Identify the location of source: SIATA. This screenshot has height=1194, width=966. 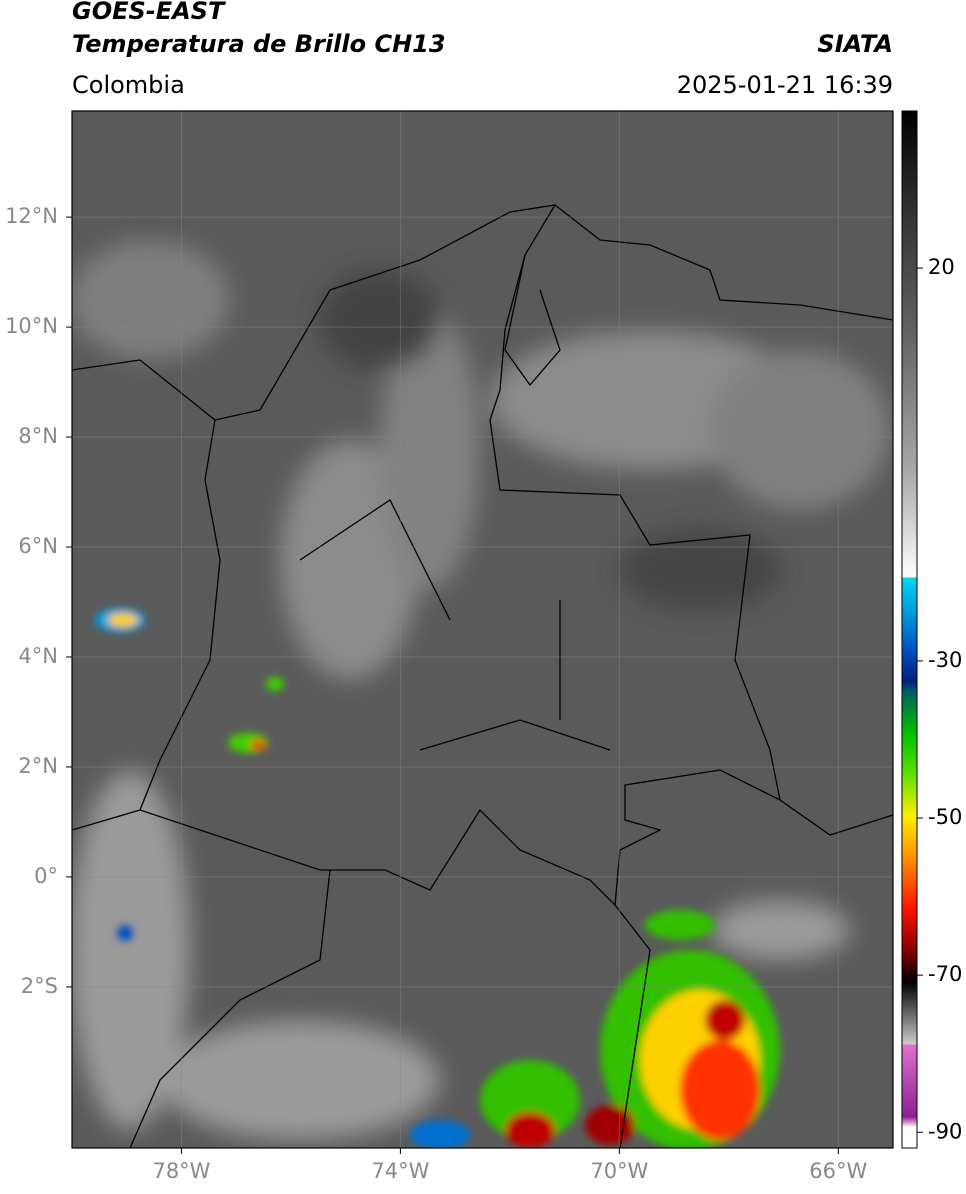
(855, 44).